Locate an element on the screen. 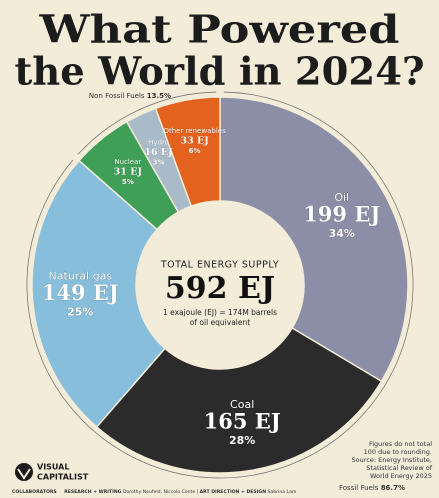  slice-name: Natural gas is located at coordinates (81, 275).